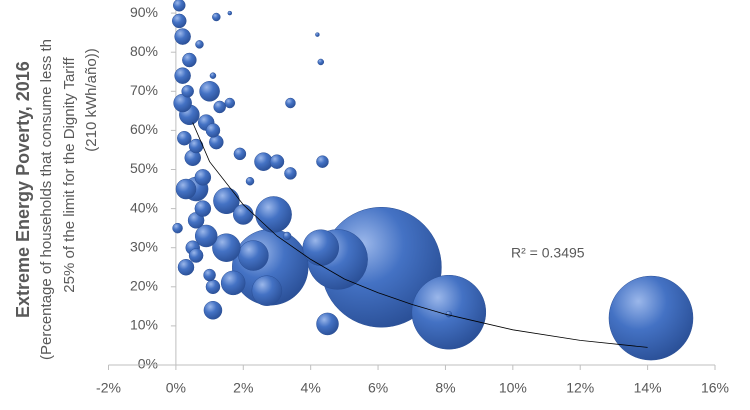 This screenshot has height=410, width=750. Describe the element at coordinates (580, 388) in the screenshot. I see `x-tick-label: 12%` at that location.